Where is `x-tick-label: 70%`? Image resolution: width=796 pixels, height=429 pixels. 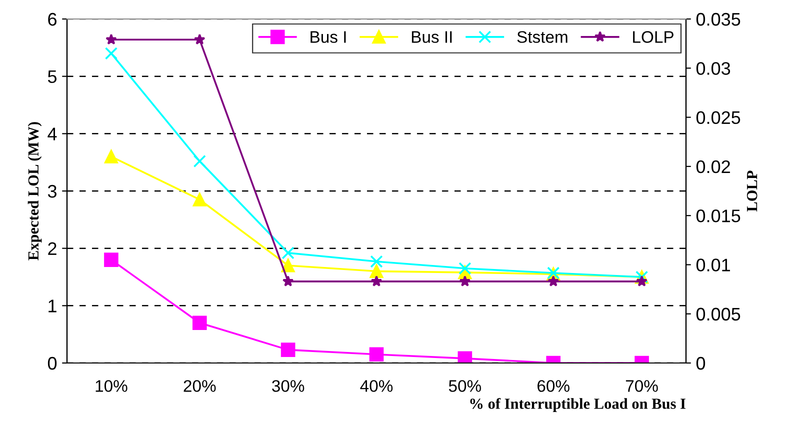
x-tick-label: 70% is located at coordinates (642, 386).